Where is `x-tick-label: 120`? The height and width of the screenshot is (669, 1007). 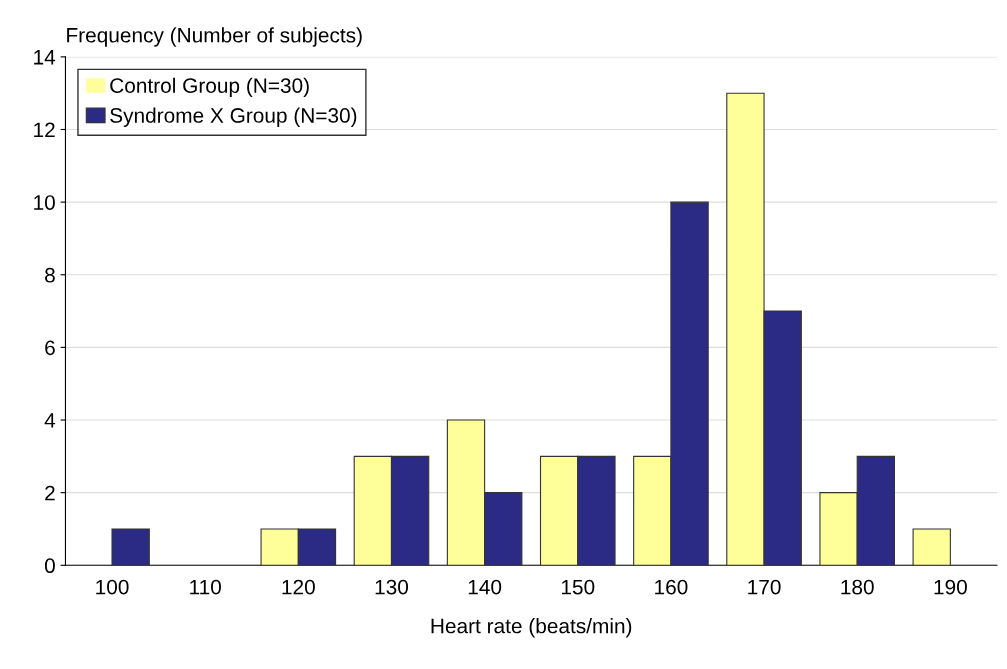
x-tick-label: 120 is located at coordinates (298, 587).